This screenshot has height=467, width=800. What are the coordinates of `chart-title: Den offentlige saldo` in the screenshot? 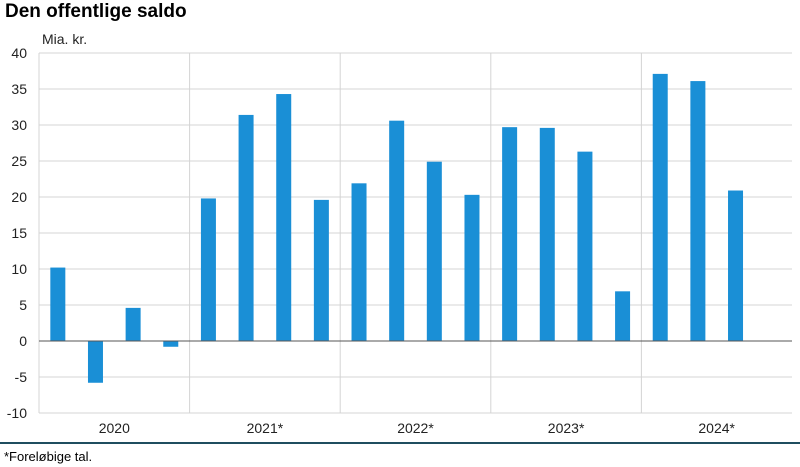 It's located at (96, 11).